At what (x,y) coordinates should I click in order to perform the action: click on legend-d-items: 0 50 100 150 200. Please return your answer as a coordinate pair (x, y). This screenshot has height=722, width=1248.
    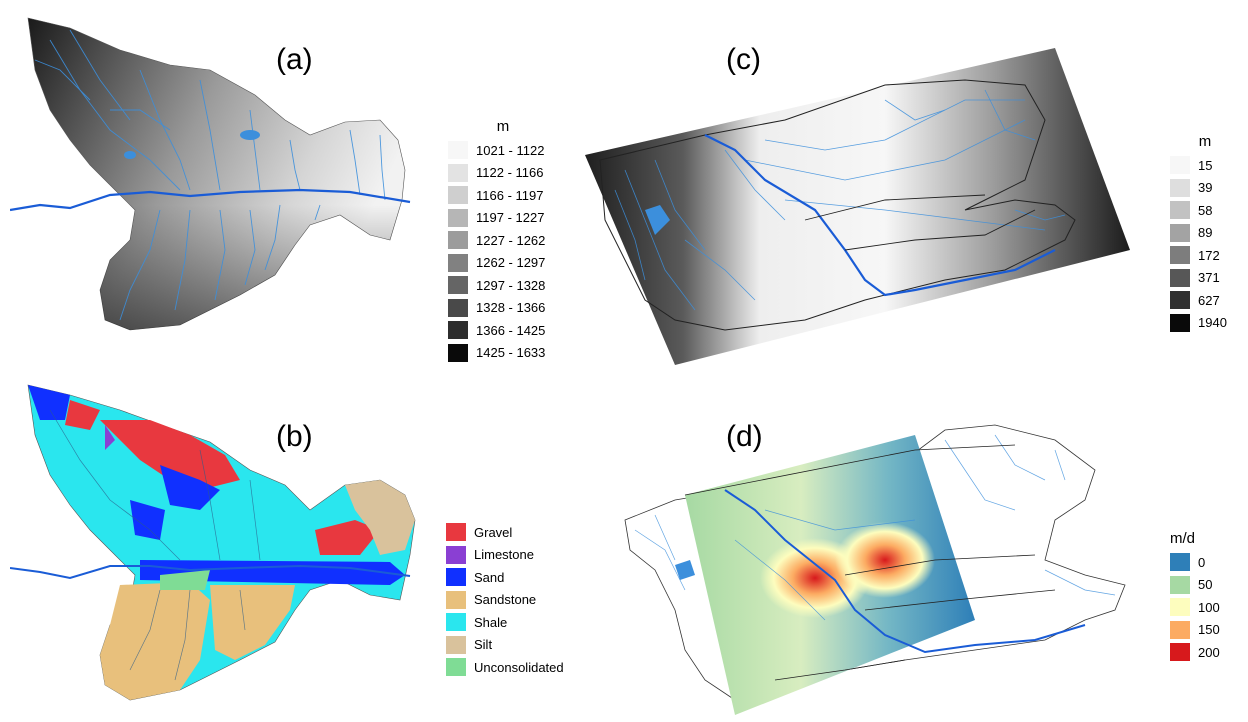
    Looking at the image, I should click on (1205, 607).